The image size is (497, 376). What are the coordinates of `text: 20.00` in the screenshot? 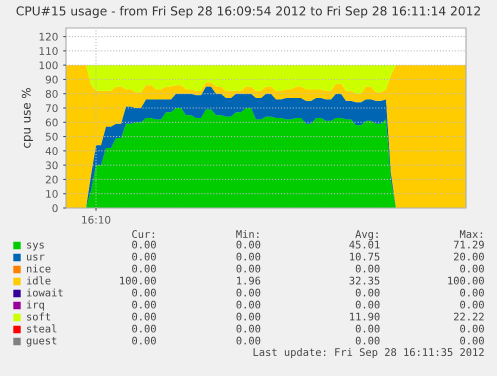 It's located at (469, 256).